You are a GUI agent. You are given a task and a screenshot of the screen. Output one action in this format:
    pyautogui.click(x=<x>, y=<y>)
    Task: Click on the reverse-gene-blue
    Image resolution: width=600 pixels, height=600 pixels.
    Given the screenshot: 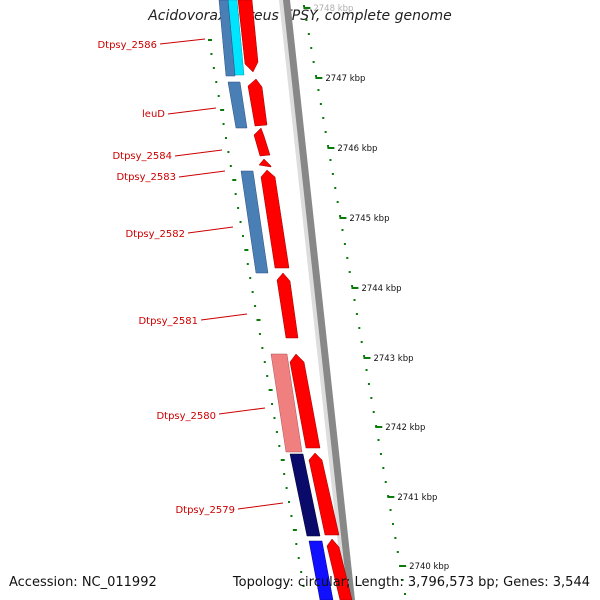 What is the action you would take?
    pyautogui.click(x=321, y=570)
    